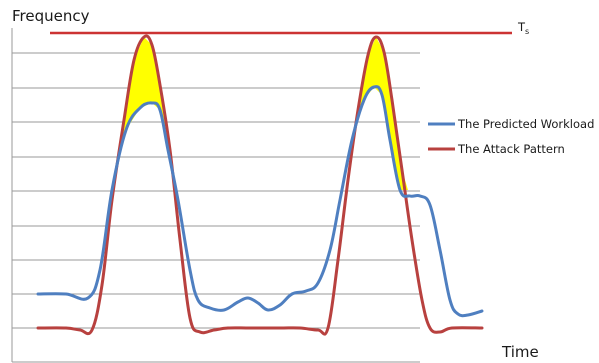  Describe the element at coordinates (51, 16) in the screenshot. I see `y-axis-label: Frequency` at that location.